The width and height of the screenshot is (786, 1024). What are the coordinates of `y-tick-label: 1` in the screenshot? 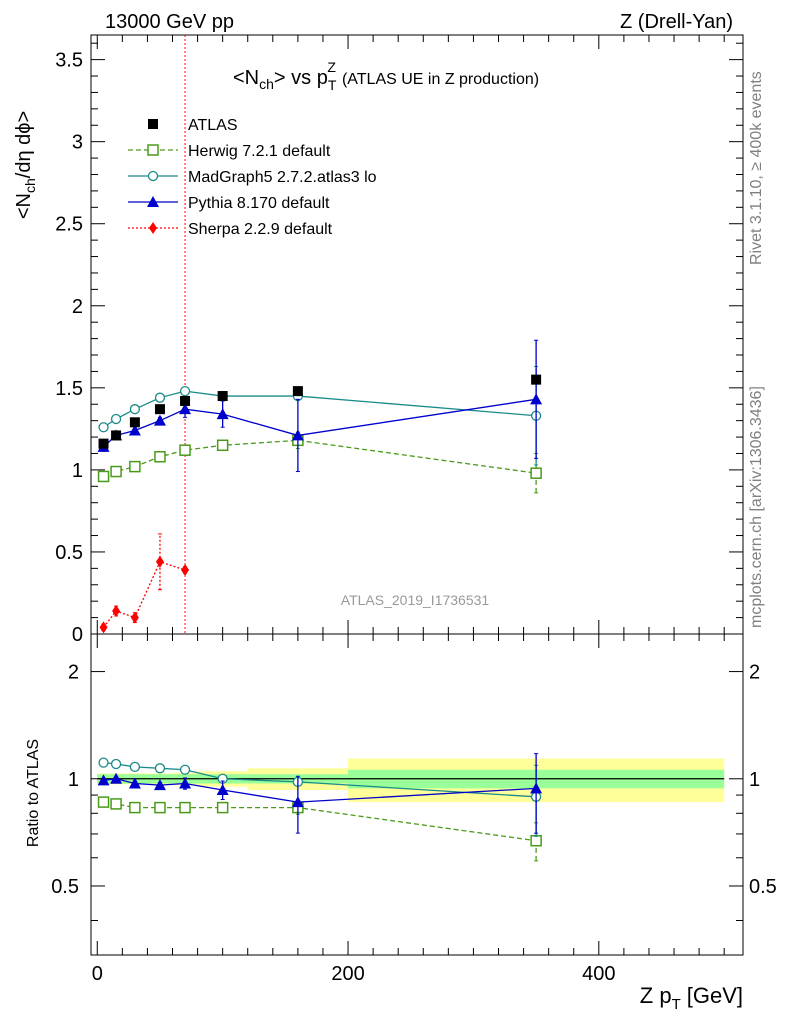 It's located at (77, 471).